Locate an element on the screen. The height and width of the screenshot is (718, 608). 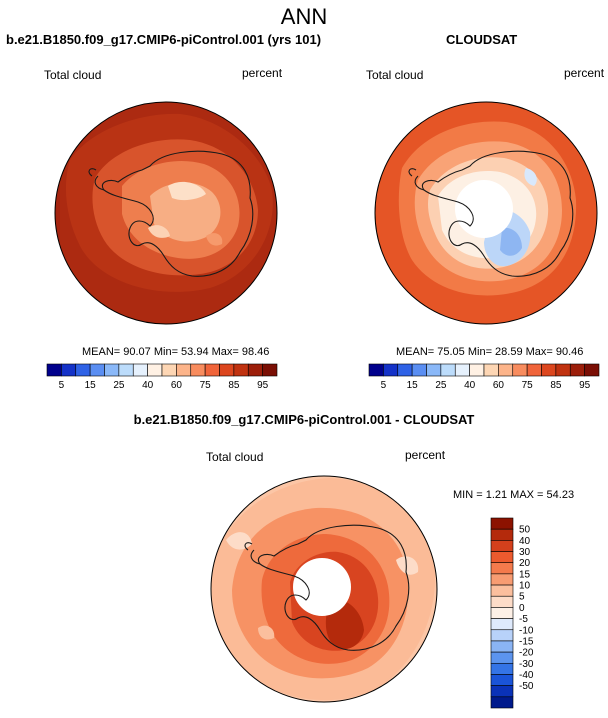
colorbar-cloudsat: 5 15 25 40 60 75 85 95 is located at coordinates (484, 377).